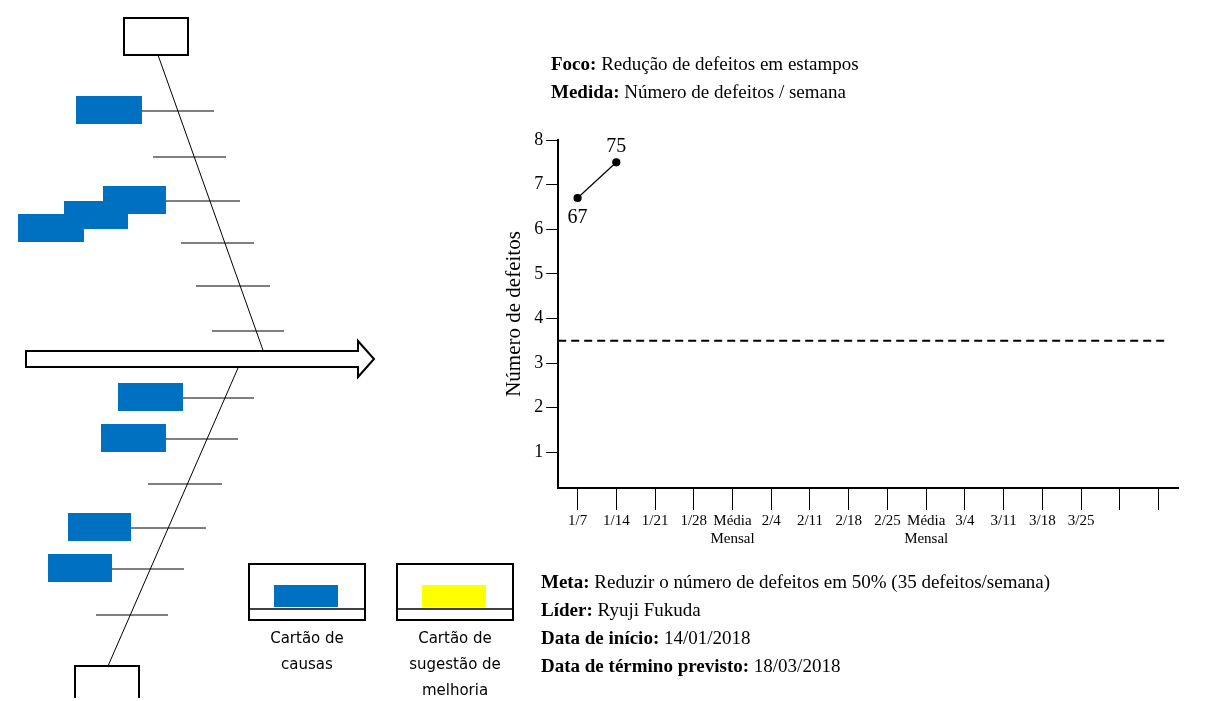 This screenshot has width=1213, height=701. What do you see at coordinates (577, 216) in the screenshot?
I see `annotation: 67` at bounding box center [577, 216].